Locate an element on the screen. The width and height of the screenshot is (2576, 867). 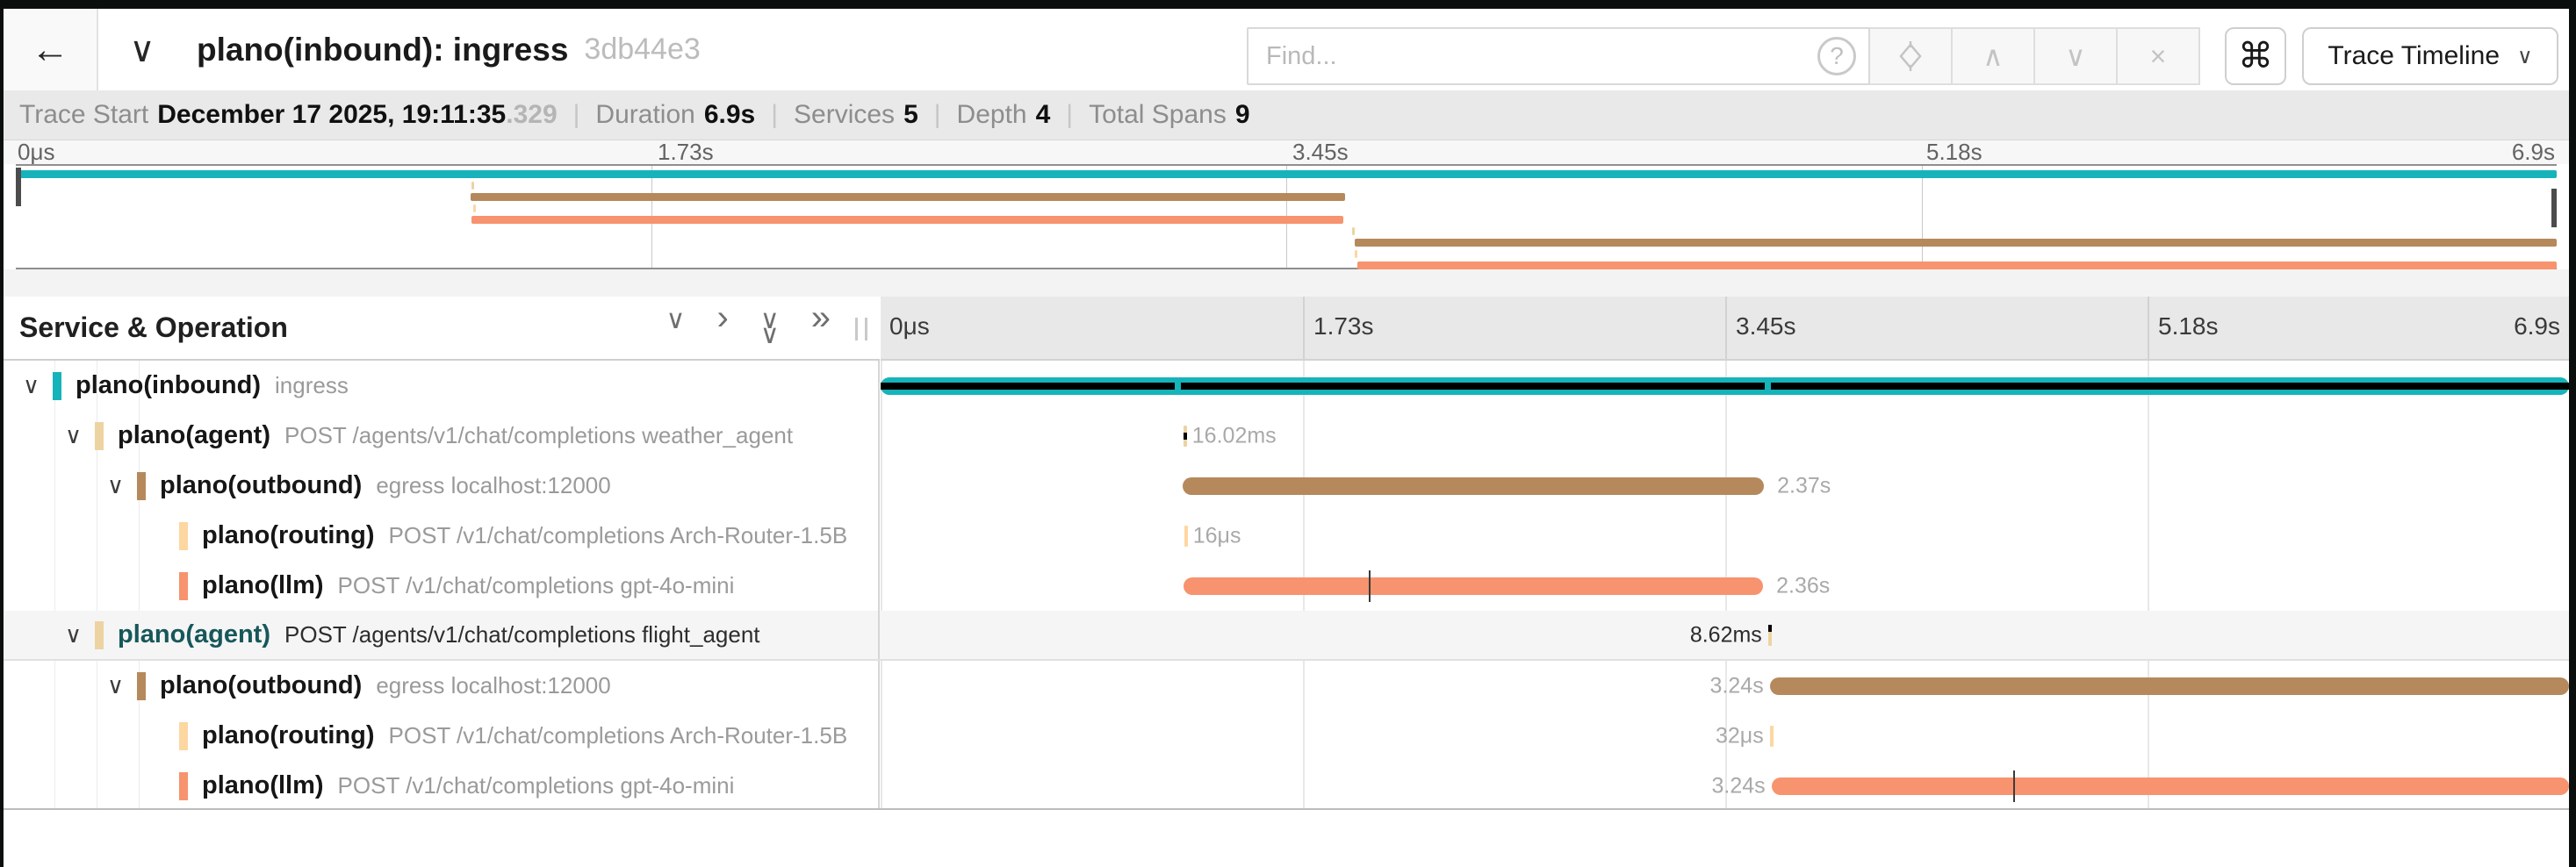
ruler-tick: 0μs is located at coordinates (909, 326).